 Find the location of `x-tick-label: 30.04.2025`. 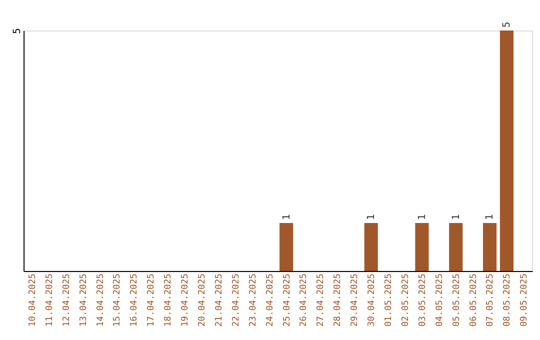

x-tick-label: 30.04.2025 is located at coordinates (372, 300).